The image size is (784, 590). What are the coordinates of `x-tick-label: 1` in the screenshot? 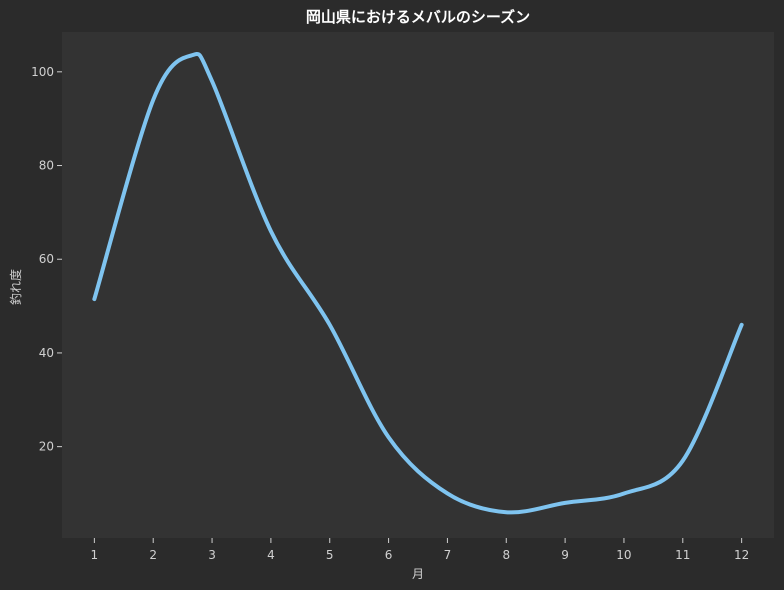 It's located at (95, 555).